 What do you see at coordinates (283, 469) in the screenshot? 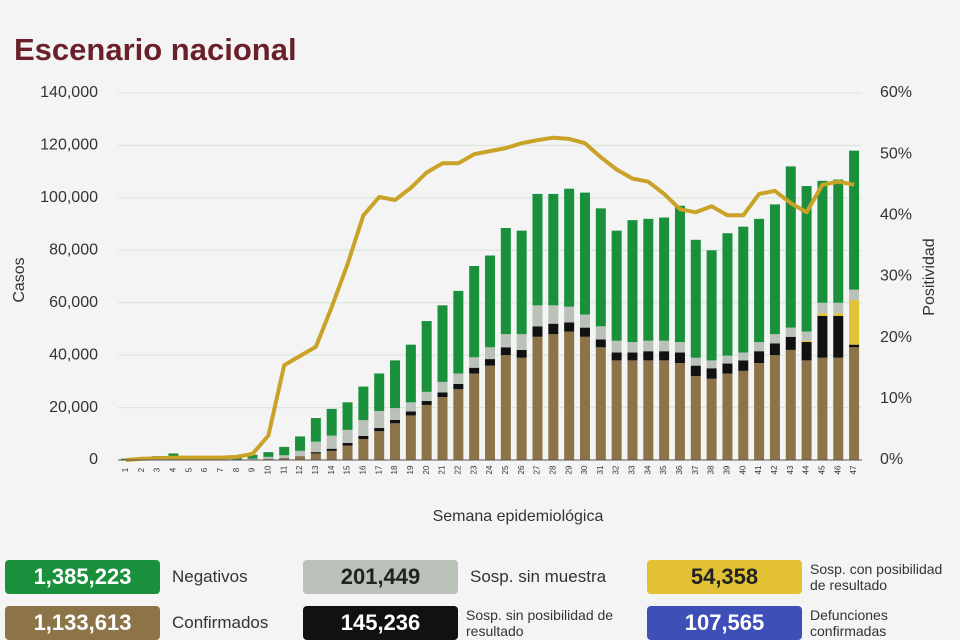
I see `x-tick-label: 11` at bounding box center [283, 469].